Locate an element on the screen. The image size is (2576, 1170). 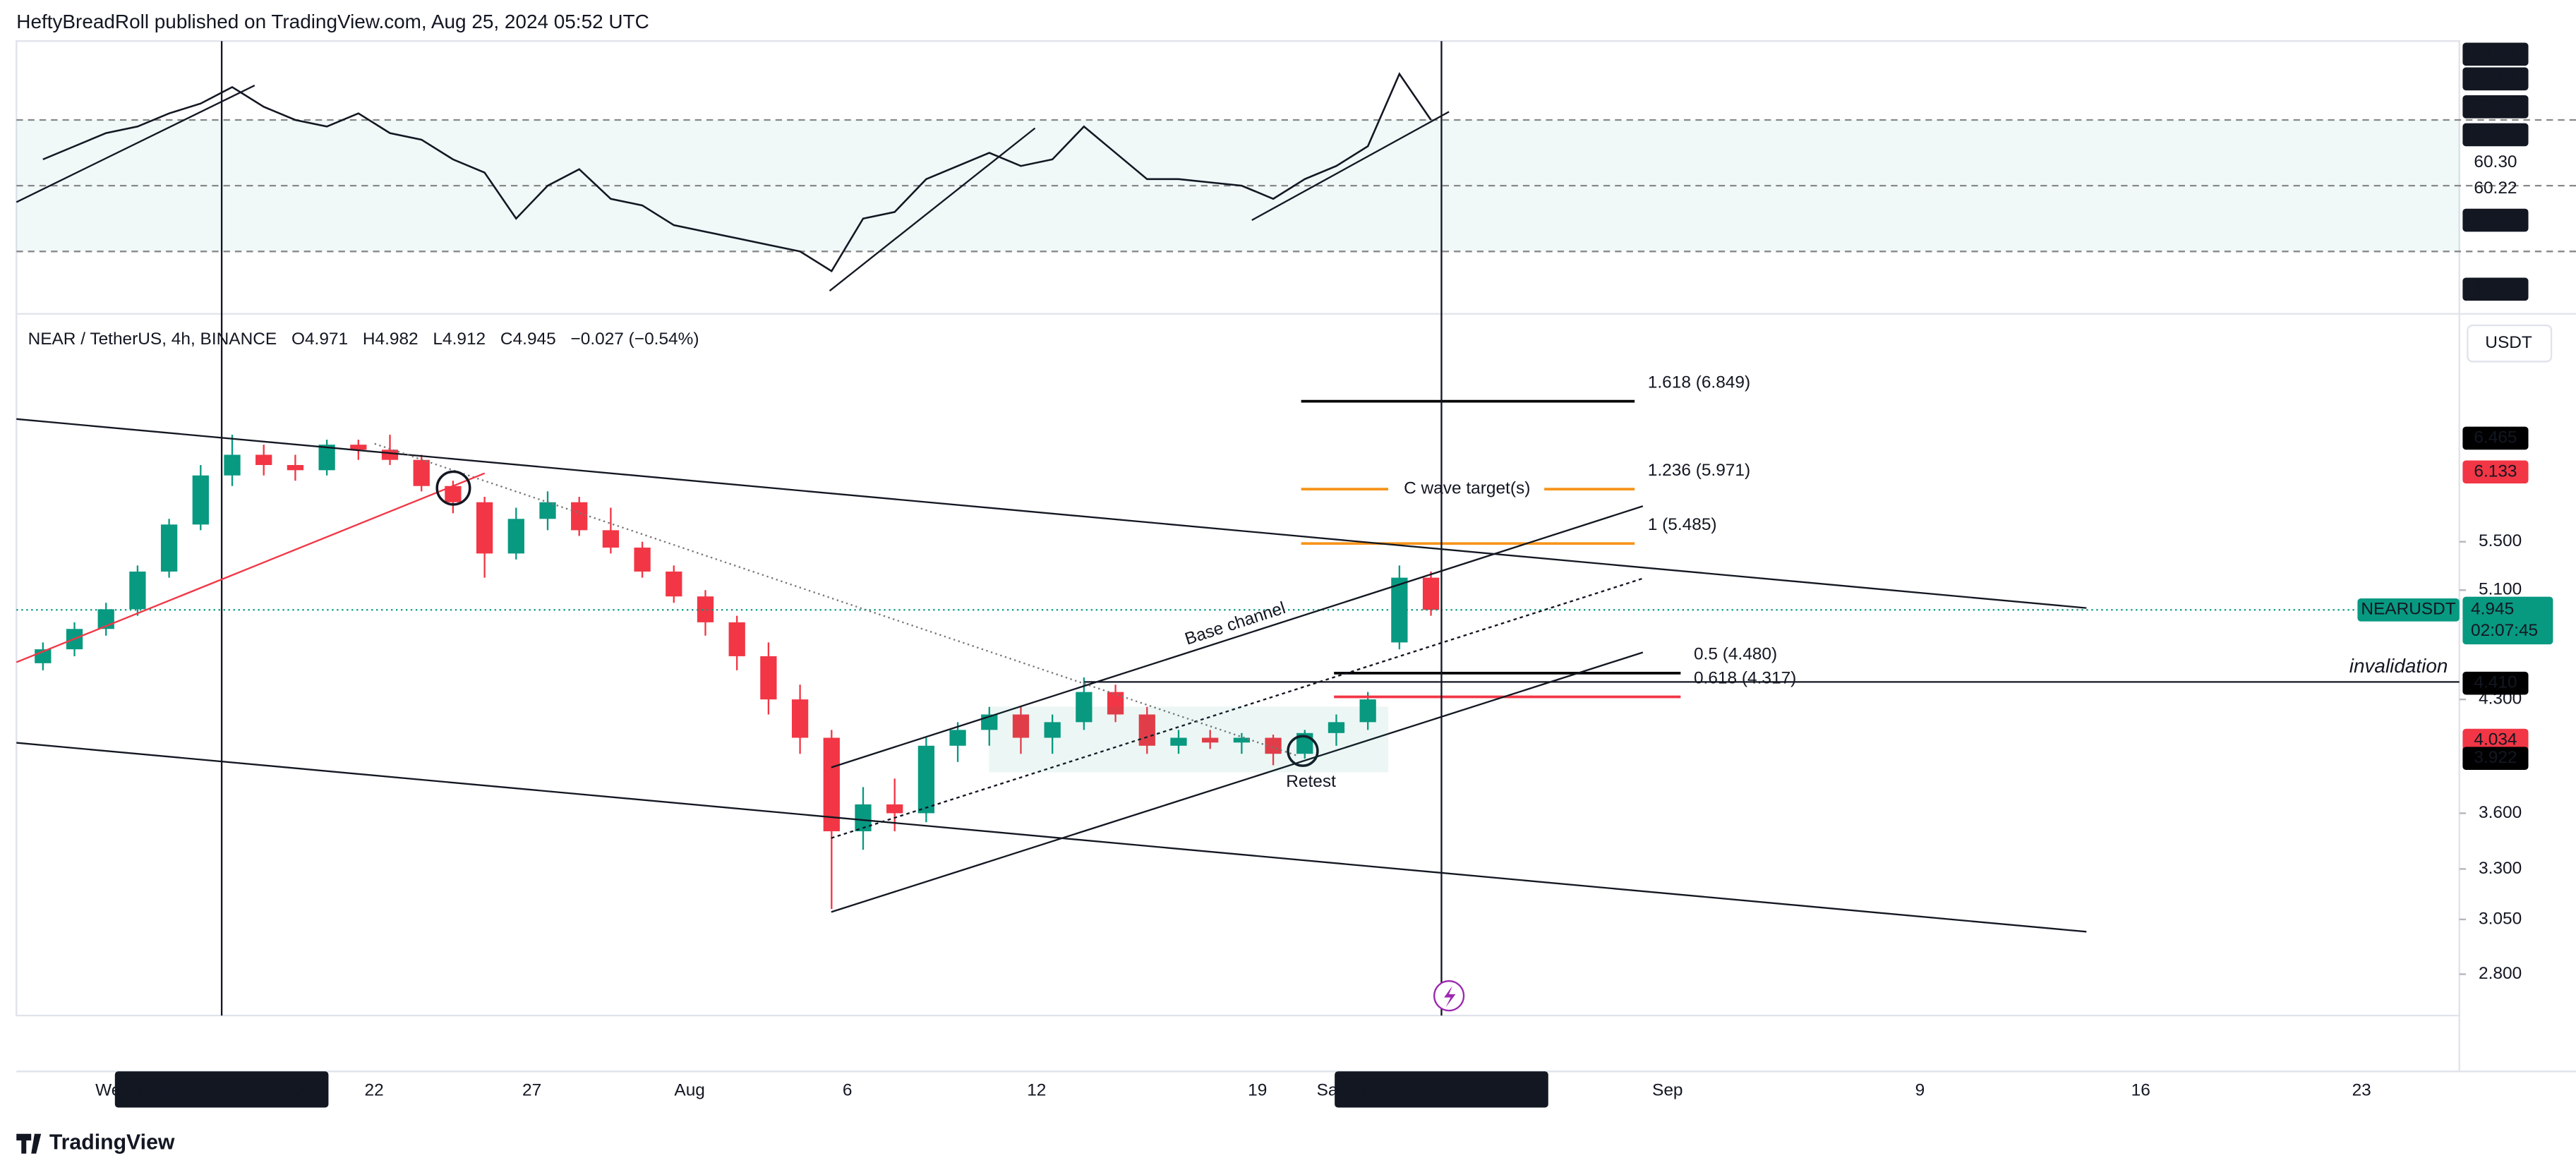
fib-note-bg is located at coordinates (1466, 489).